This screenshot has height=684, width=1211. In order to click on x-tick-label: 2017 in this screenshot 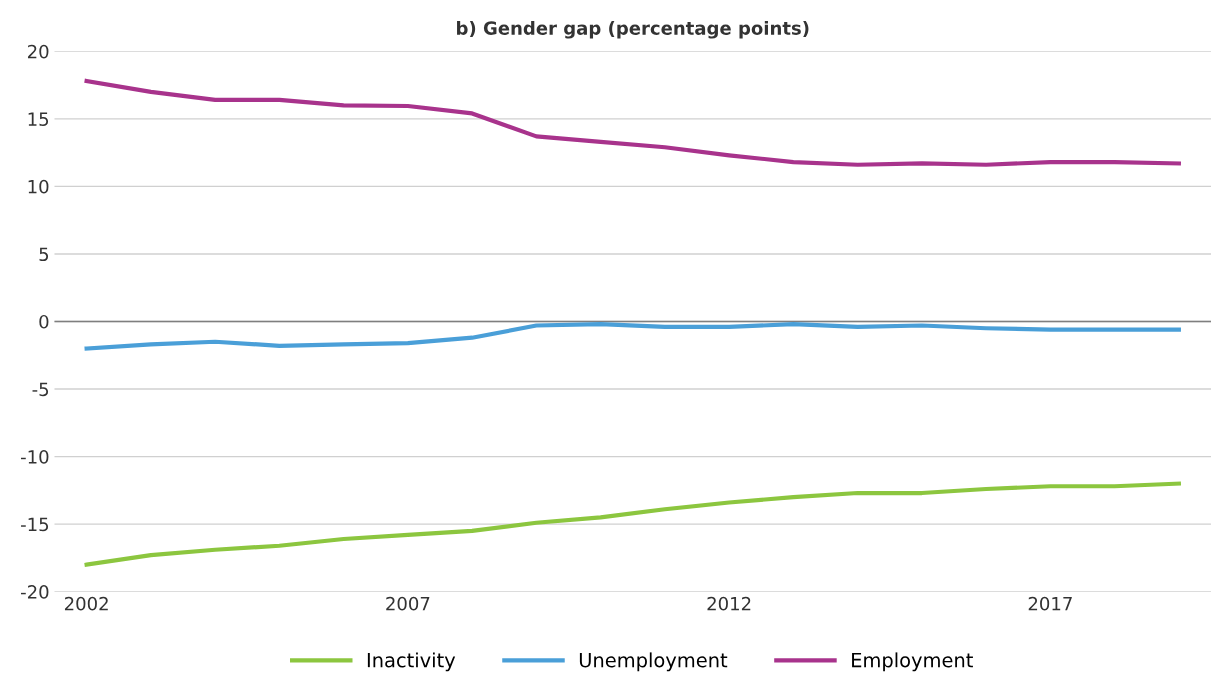, I will do `click(1050, 603)`.